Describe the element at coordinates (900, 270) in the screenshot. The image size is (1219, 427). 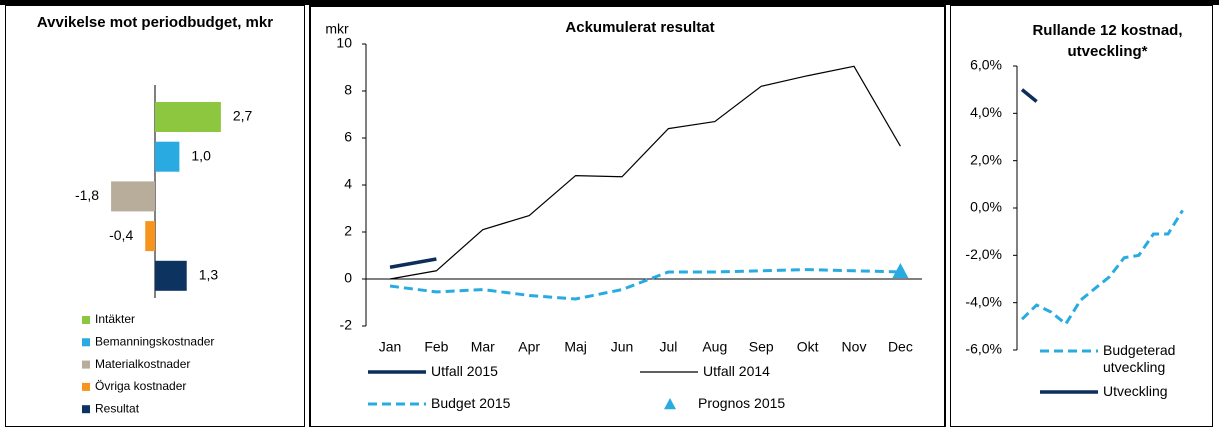
I see `marker` at that location.